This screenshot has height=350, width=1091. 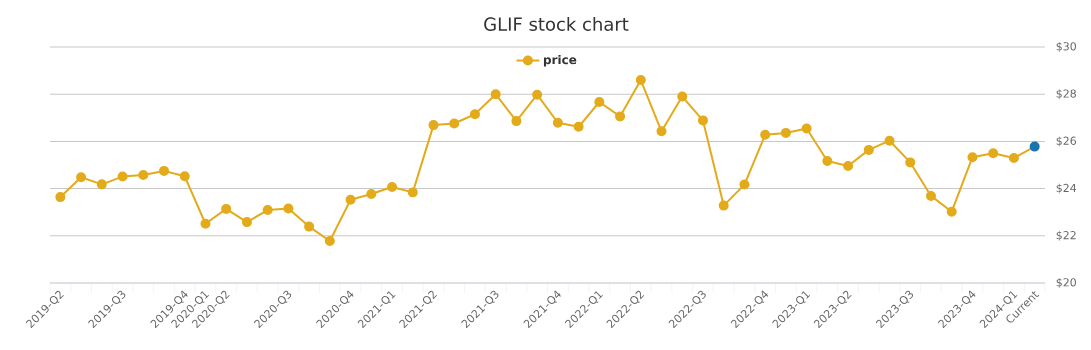 I want to click on y-tick-label: $24, so click(x=1066, y=188).